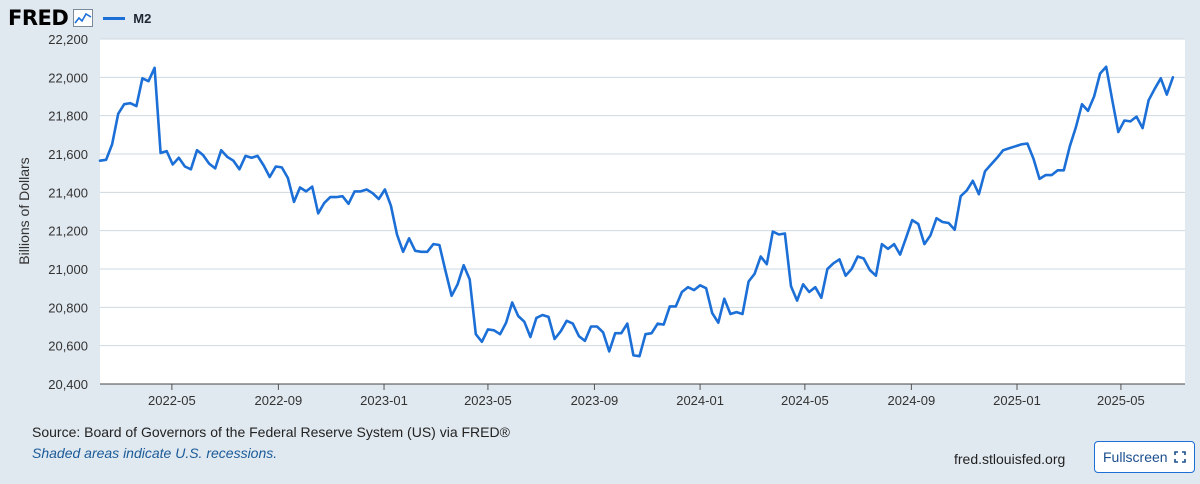 The image size is (1200, 484). Describe the element at coordinates (24, 210) in the screenshot. I see `y-axis-label: Billions of Dollars` at that location.